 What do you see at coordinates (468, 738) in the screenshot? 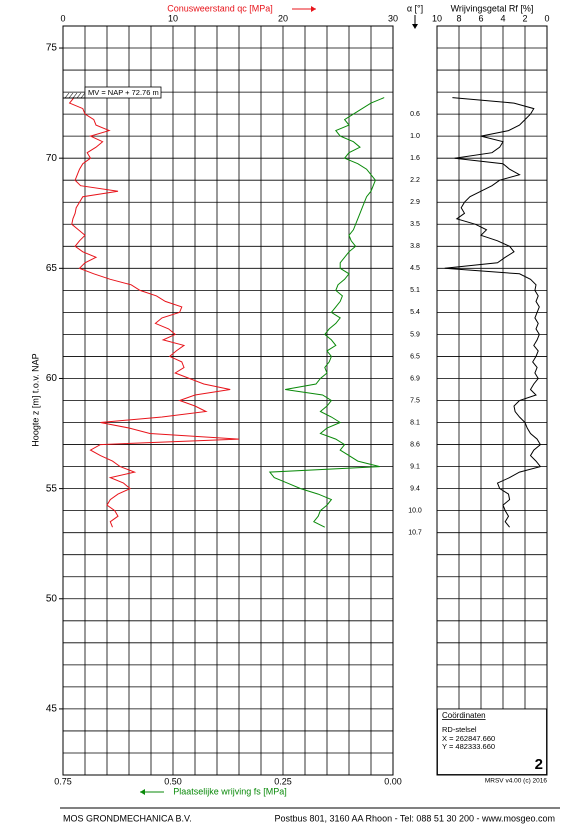
I see `coordinates-x: X = 262847.660` at bounding box center [468, 738].